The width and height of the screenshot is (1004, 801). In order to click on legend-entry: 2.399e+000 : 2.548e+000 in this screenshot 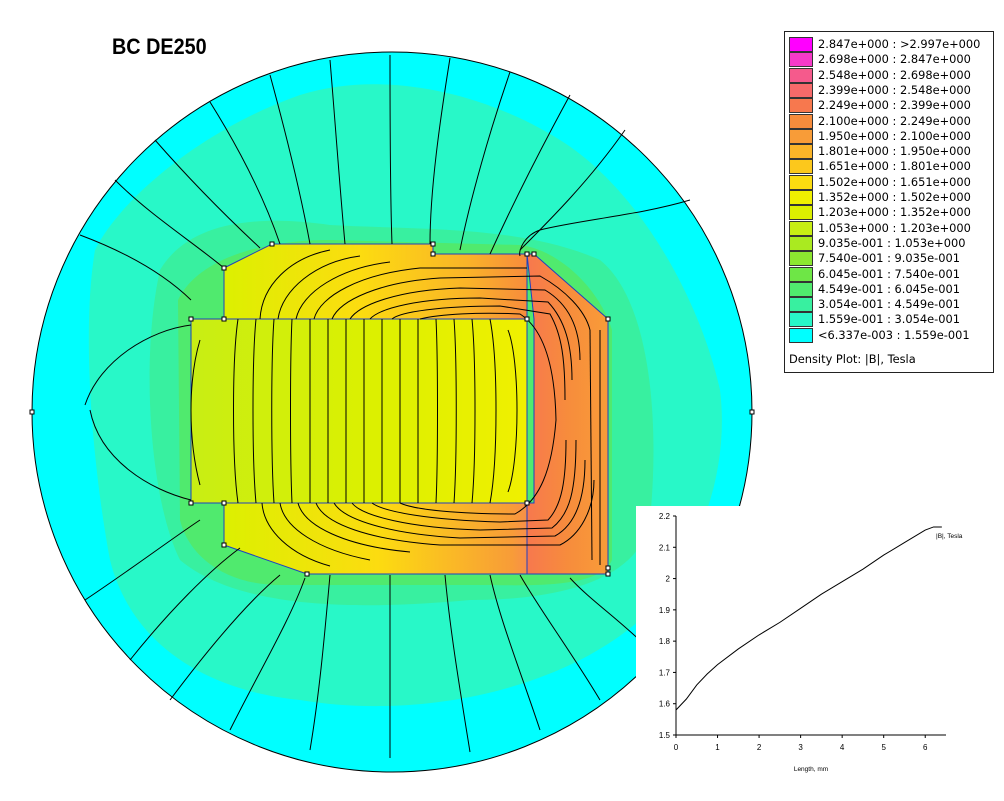, I will do `click(889, 90)`.